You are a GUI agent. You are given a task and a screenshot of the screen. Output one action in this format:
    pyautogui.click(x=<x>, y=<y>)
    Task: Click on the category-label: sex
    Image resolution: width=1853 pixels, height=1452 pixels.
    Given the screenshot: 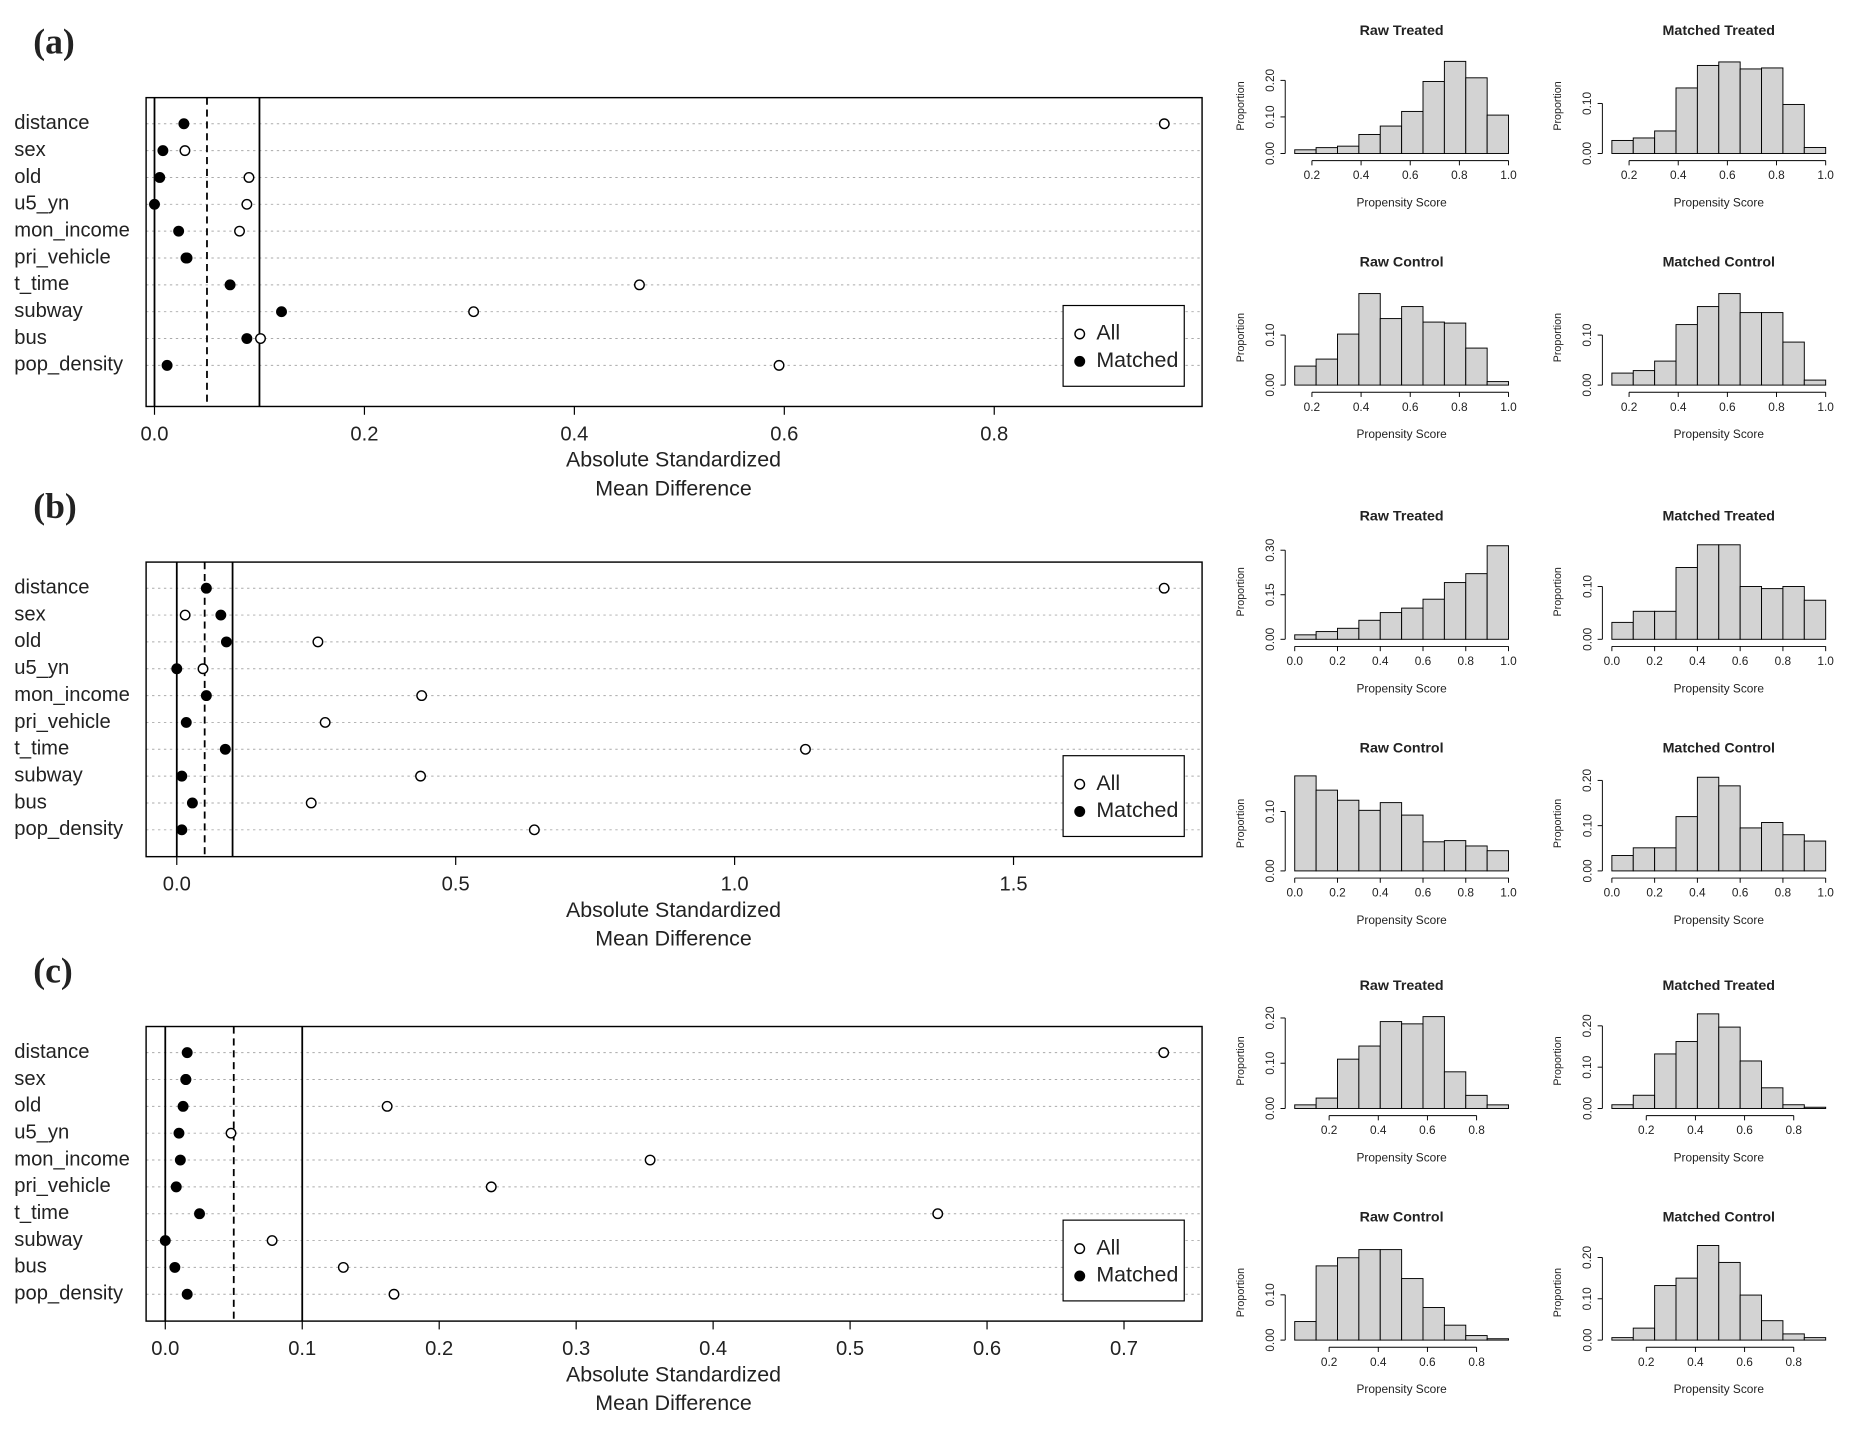 What is the action you would take?
    pyautogui.click(x=29, y=1079)
    